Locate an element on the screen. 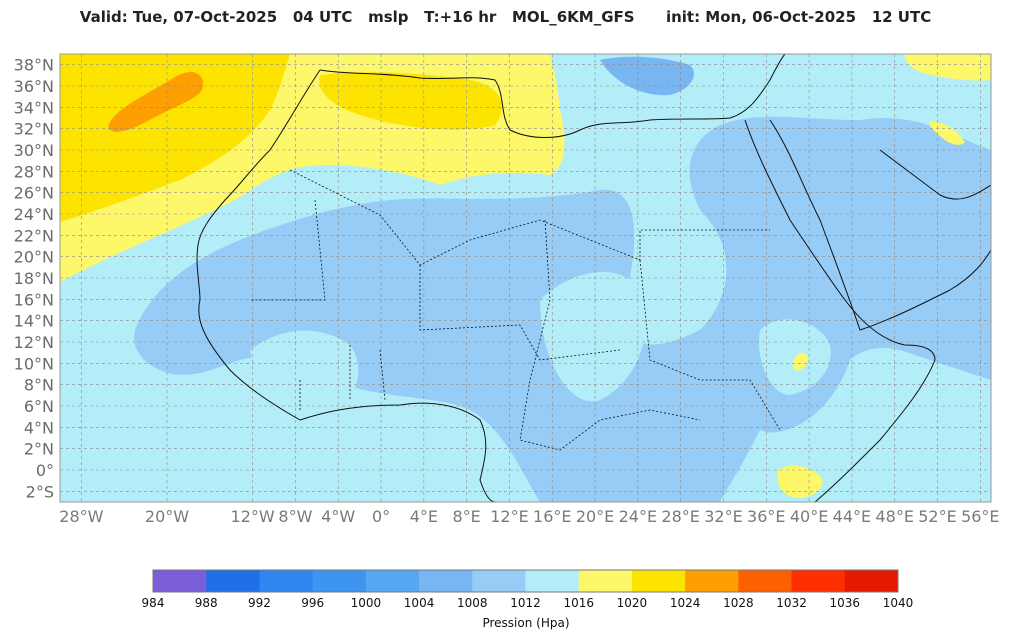  colorbar-level-label: 992 is located at coordinates (259, 603).